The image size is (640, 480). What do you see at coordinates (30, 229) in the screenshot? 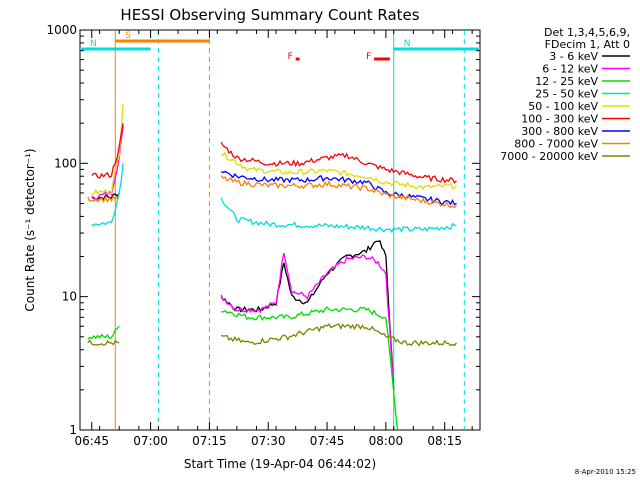
I see `y-axis-label: Count Rate (s⁻¹ detector⁻¹)` at bounding box center [30, 229].